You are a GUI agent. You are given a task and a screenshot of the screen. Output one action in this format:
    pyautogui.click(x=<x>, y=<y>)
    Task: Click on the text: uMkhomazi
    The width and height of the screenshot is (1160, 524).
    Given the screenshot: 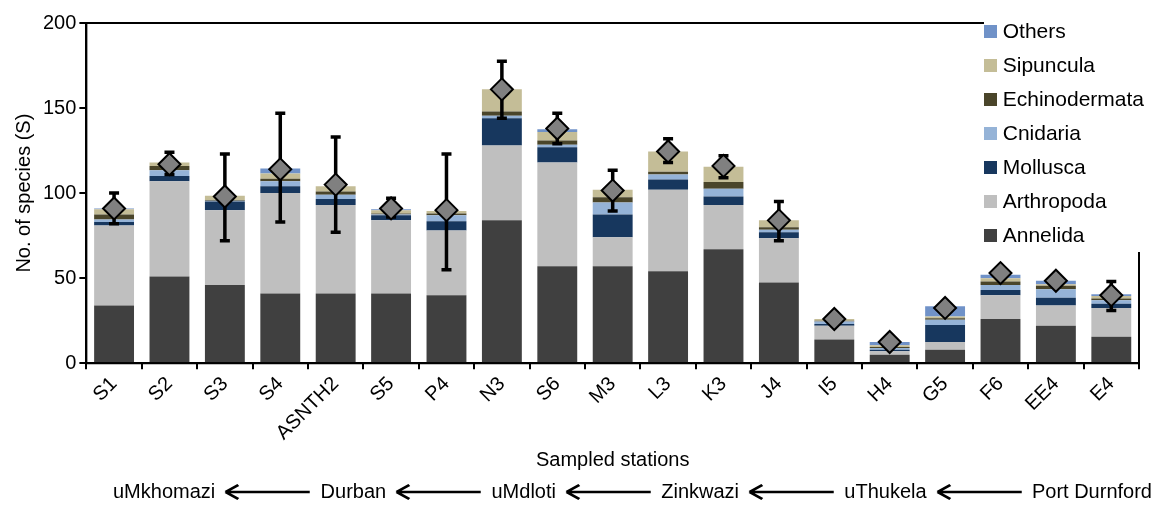 What is the action you would take?
    pyautogui.click(x=164, y=491)
    